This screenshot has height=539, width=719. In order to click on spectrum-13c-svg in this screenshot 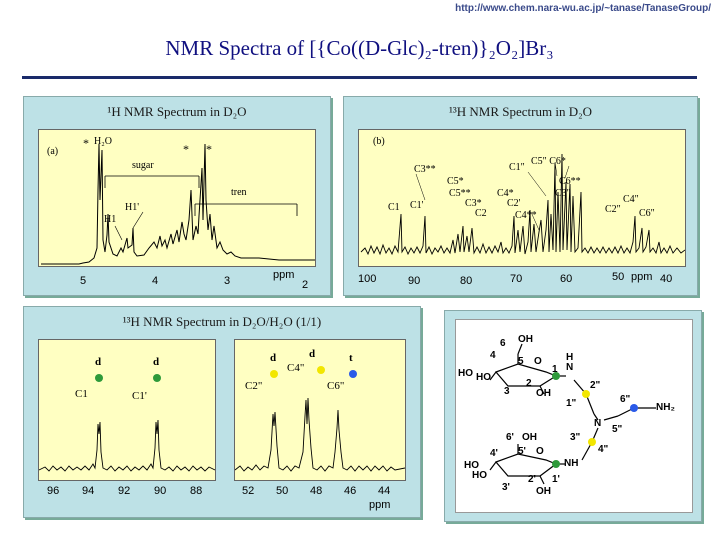, I will do `click(522, 204)`.